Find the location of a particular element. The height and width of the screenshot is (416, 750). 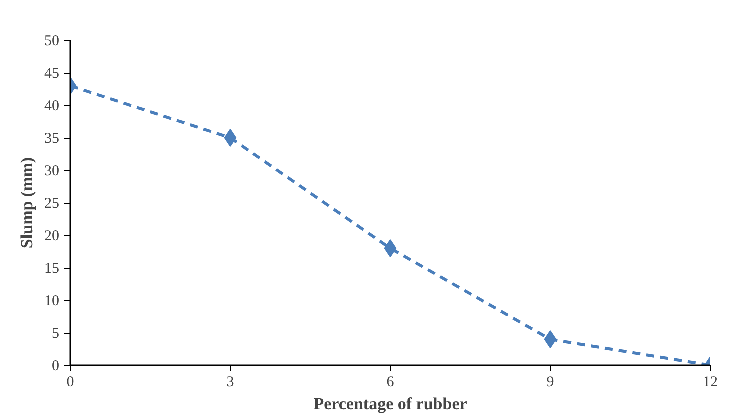

x-tick-label: 3 is located at coordinates (230, 382).